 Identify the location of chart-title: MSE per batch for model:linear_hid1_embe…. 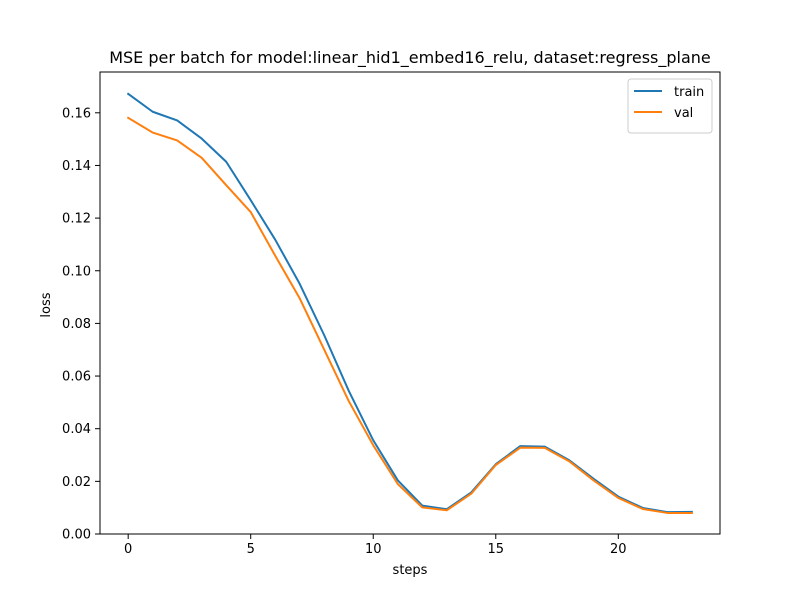
(410, 58).